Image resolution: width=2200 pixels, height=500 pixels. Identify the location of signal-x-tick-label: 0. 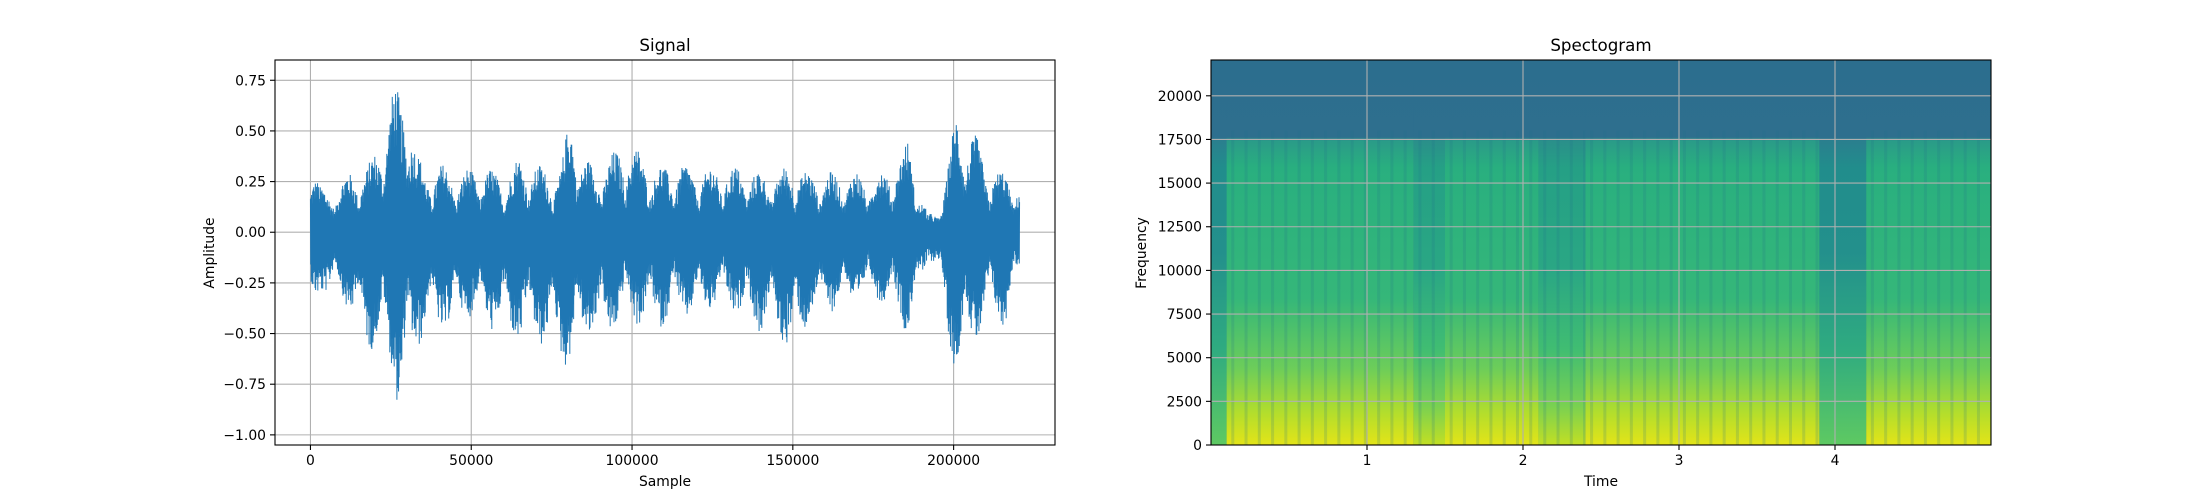
(310, 461).